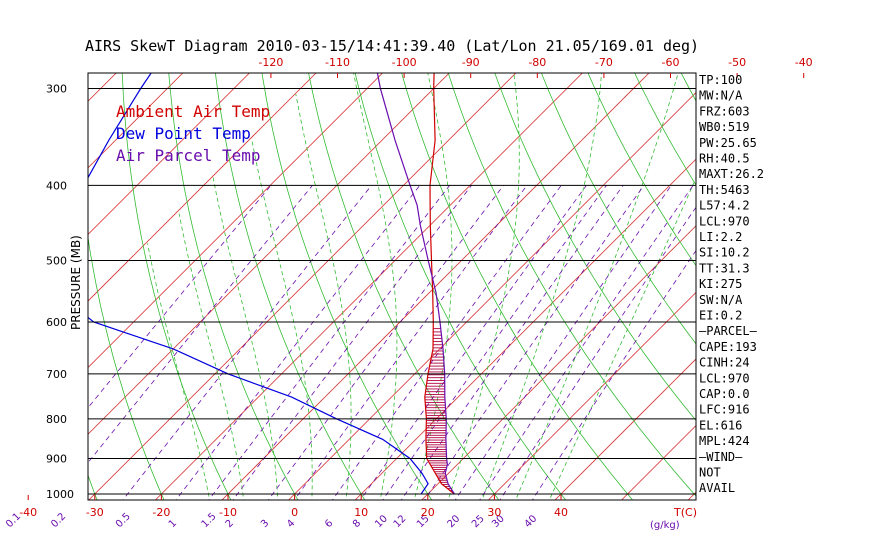 The height and width of the screenshot is (560, 870). Describe the element at coordinates (721, 300) in the screenshot. I see `index-item: SW:N/A` at that location.